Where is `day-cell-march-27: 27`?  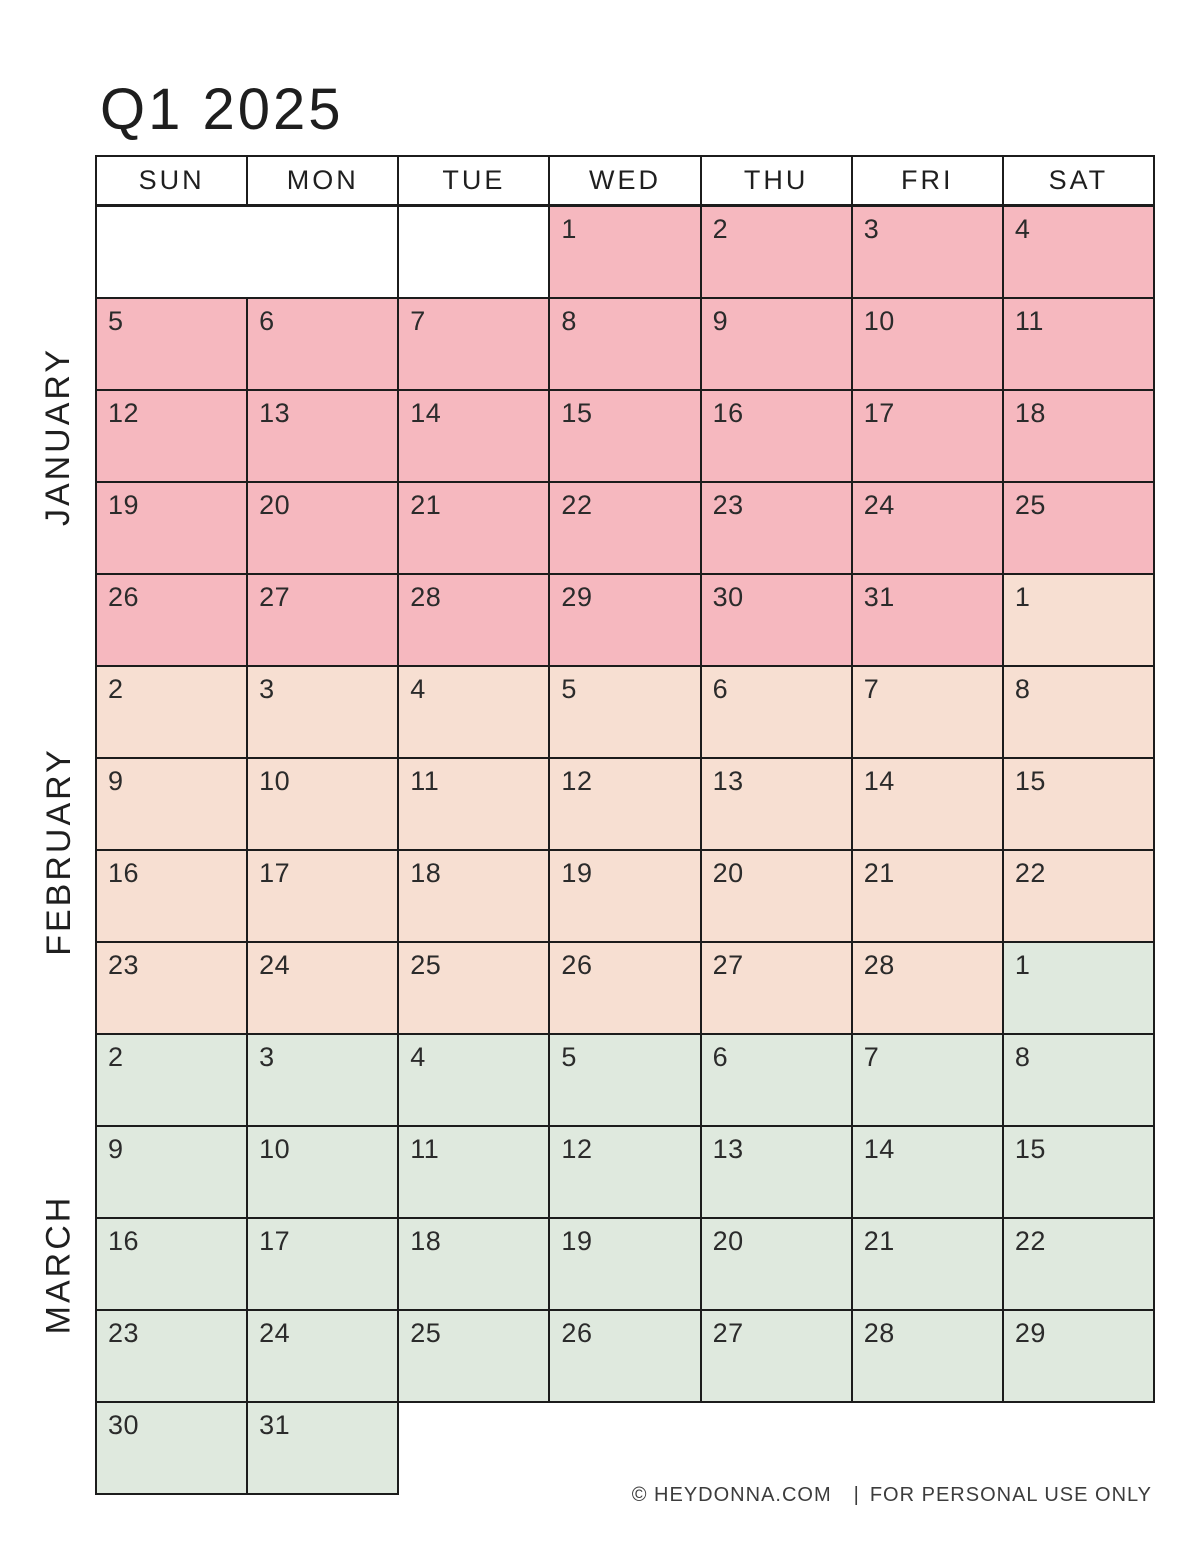 day-cell-march-27: 27 is located at coordinates (777, 1357).